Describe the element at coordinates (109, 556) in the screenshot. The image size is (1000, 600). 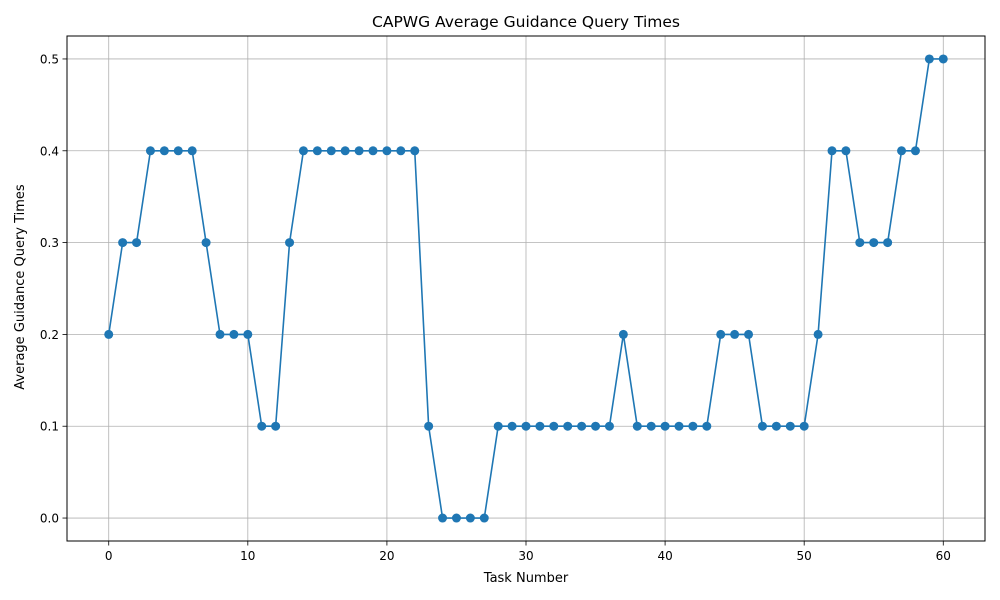
I see `x-tick-label: 0` at that location.